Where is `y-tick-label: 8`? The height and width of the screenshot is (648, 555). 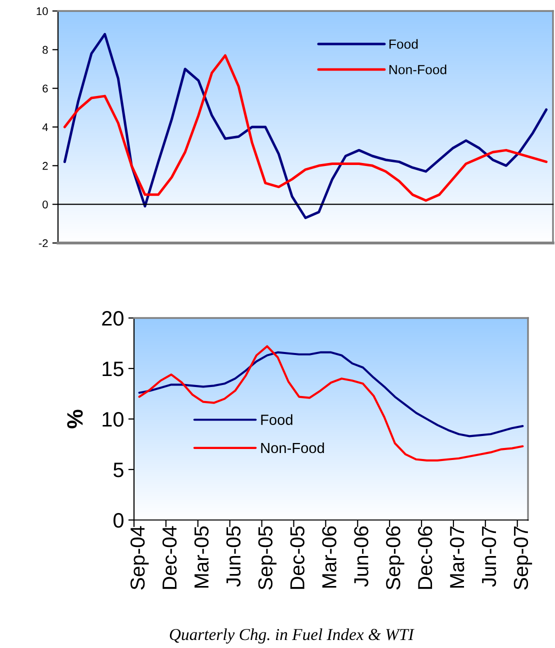
y-tick-label: 8 is located at coordinates (45, 50).